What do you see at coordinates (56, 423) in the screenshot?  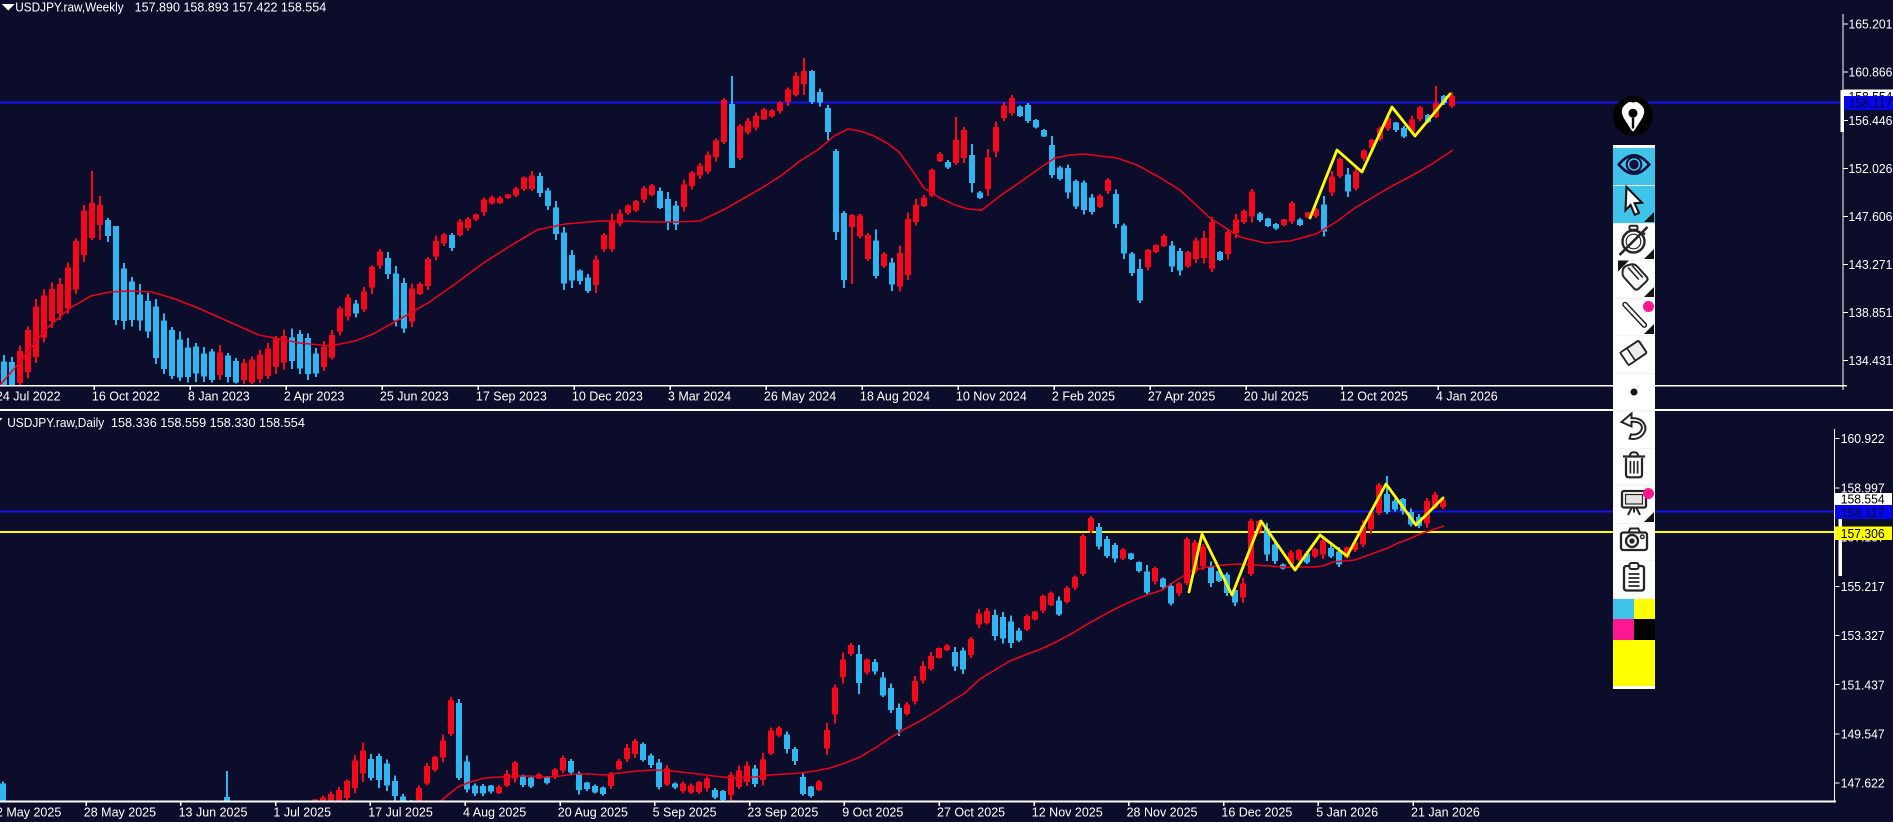 I see `svg-text: USDJPY.raw,Daily` at bounding box center [56, 423].